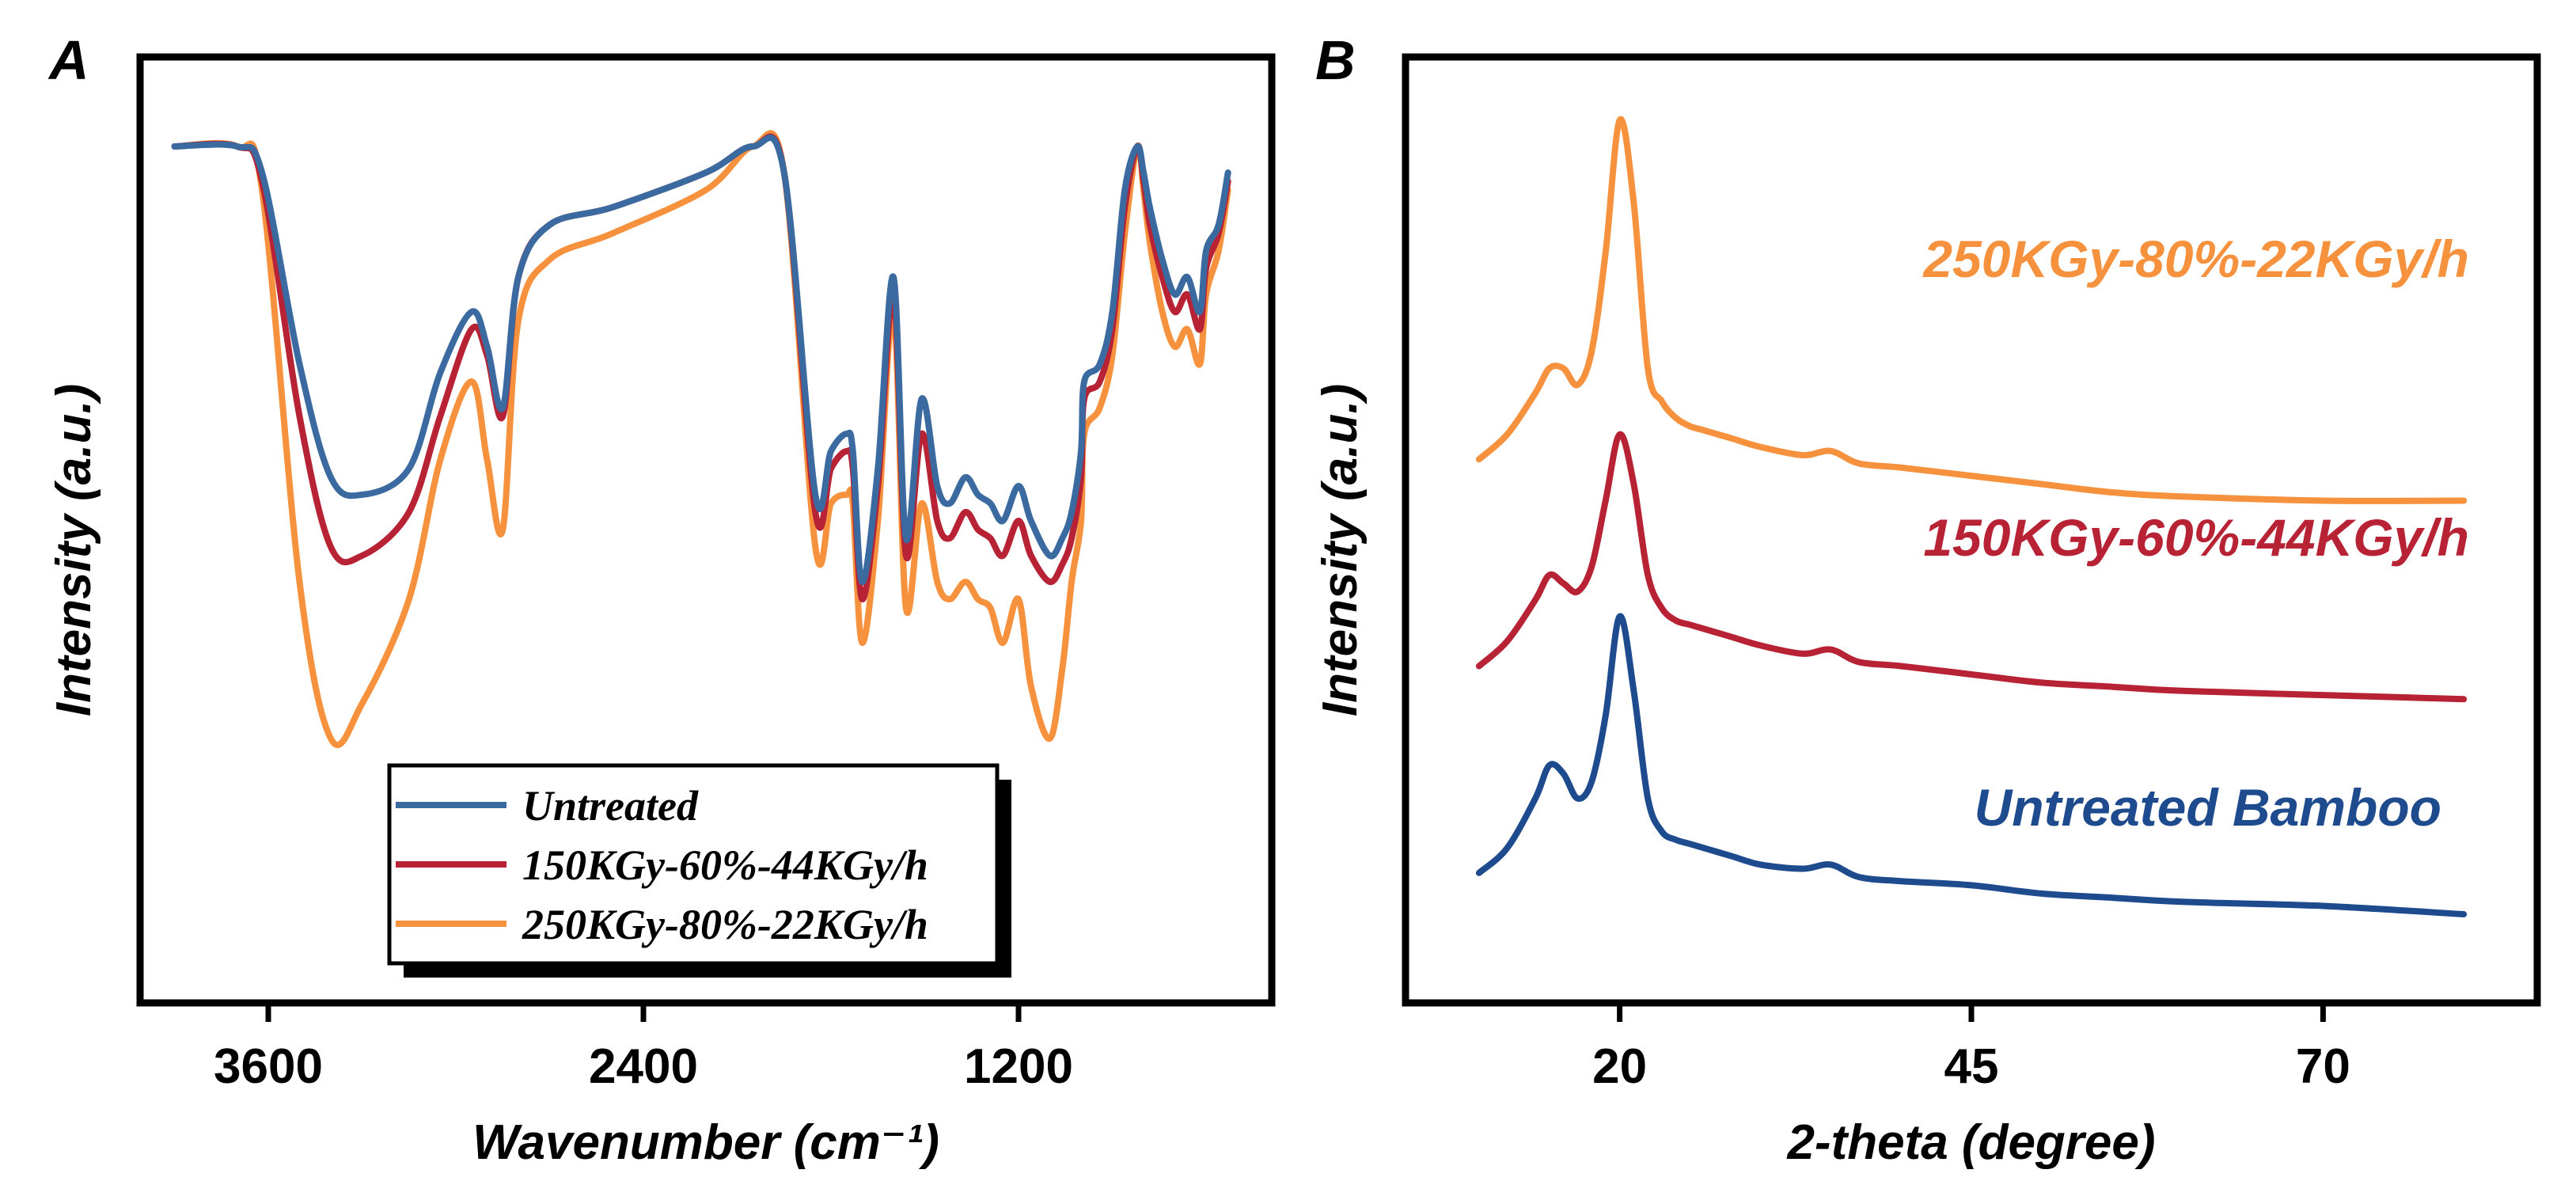 The image size is (2576, 1200). I want to click on panel-b-x-tick-label-20: 20, so click(1619, 1066).